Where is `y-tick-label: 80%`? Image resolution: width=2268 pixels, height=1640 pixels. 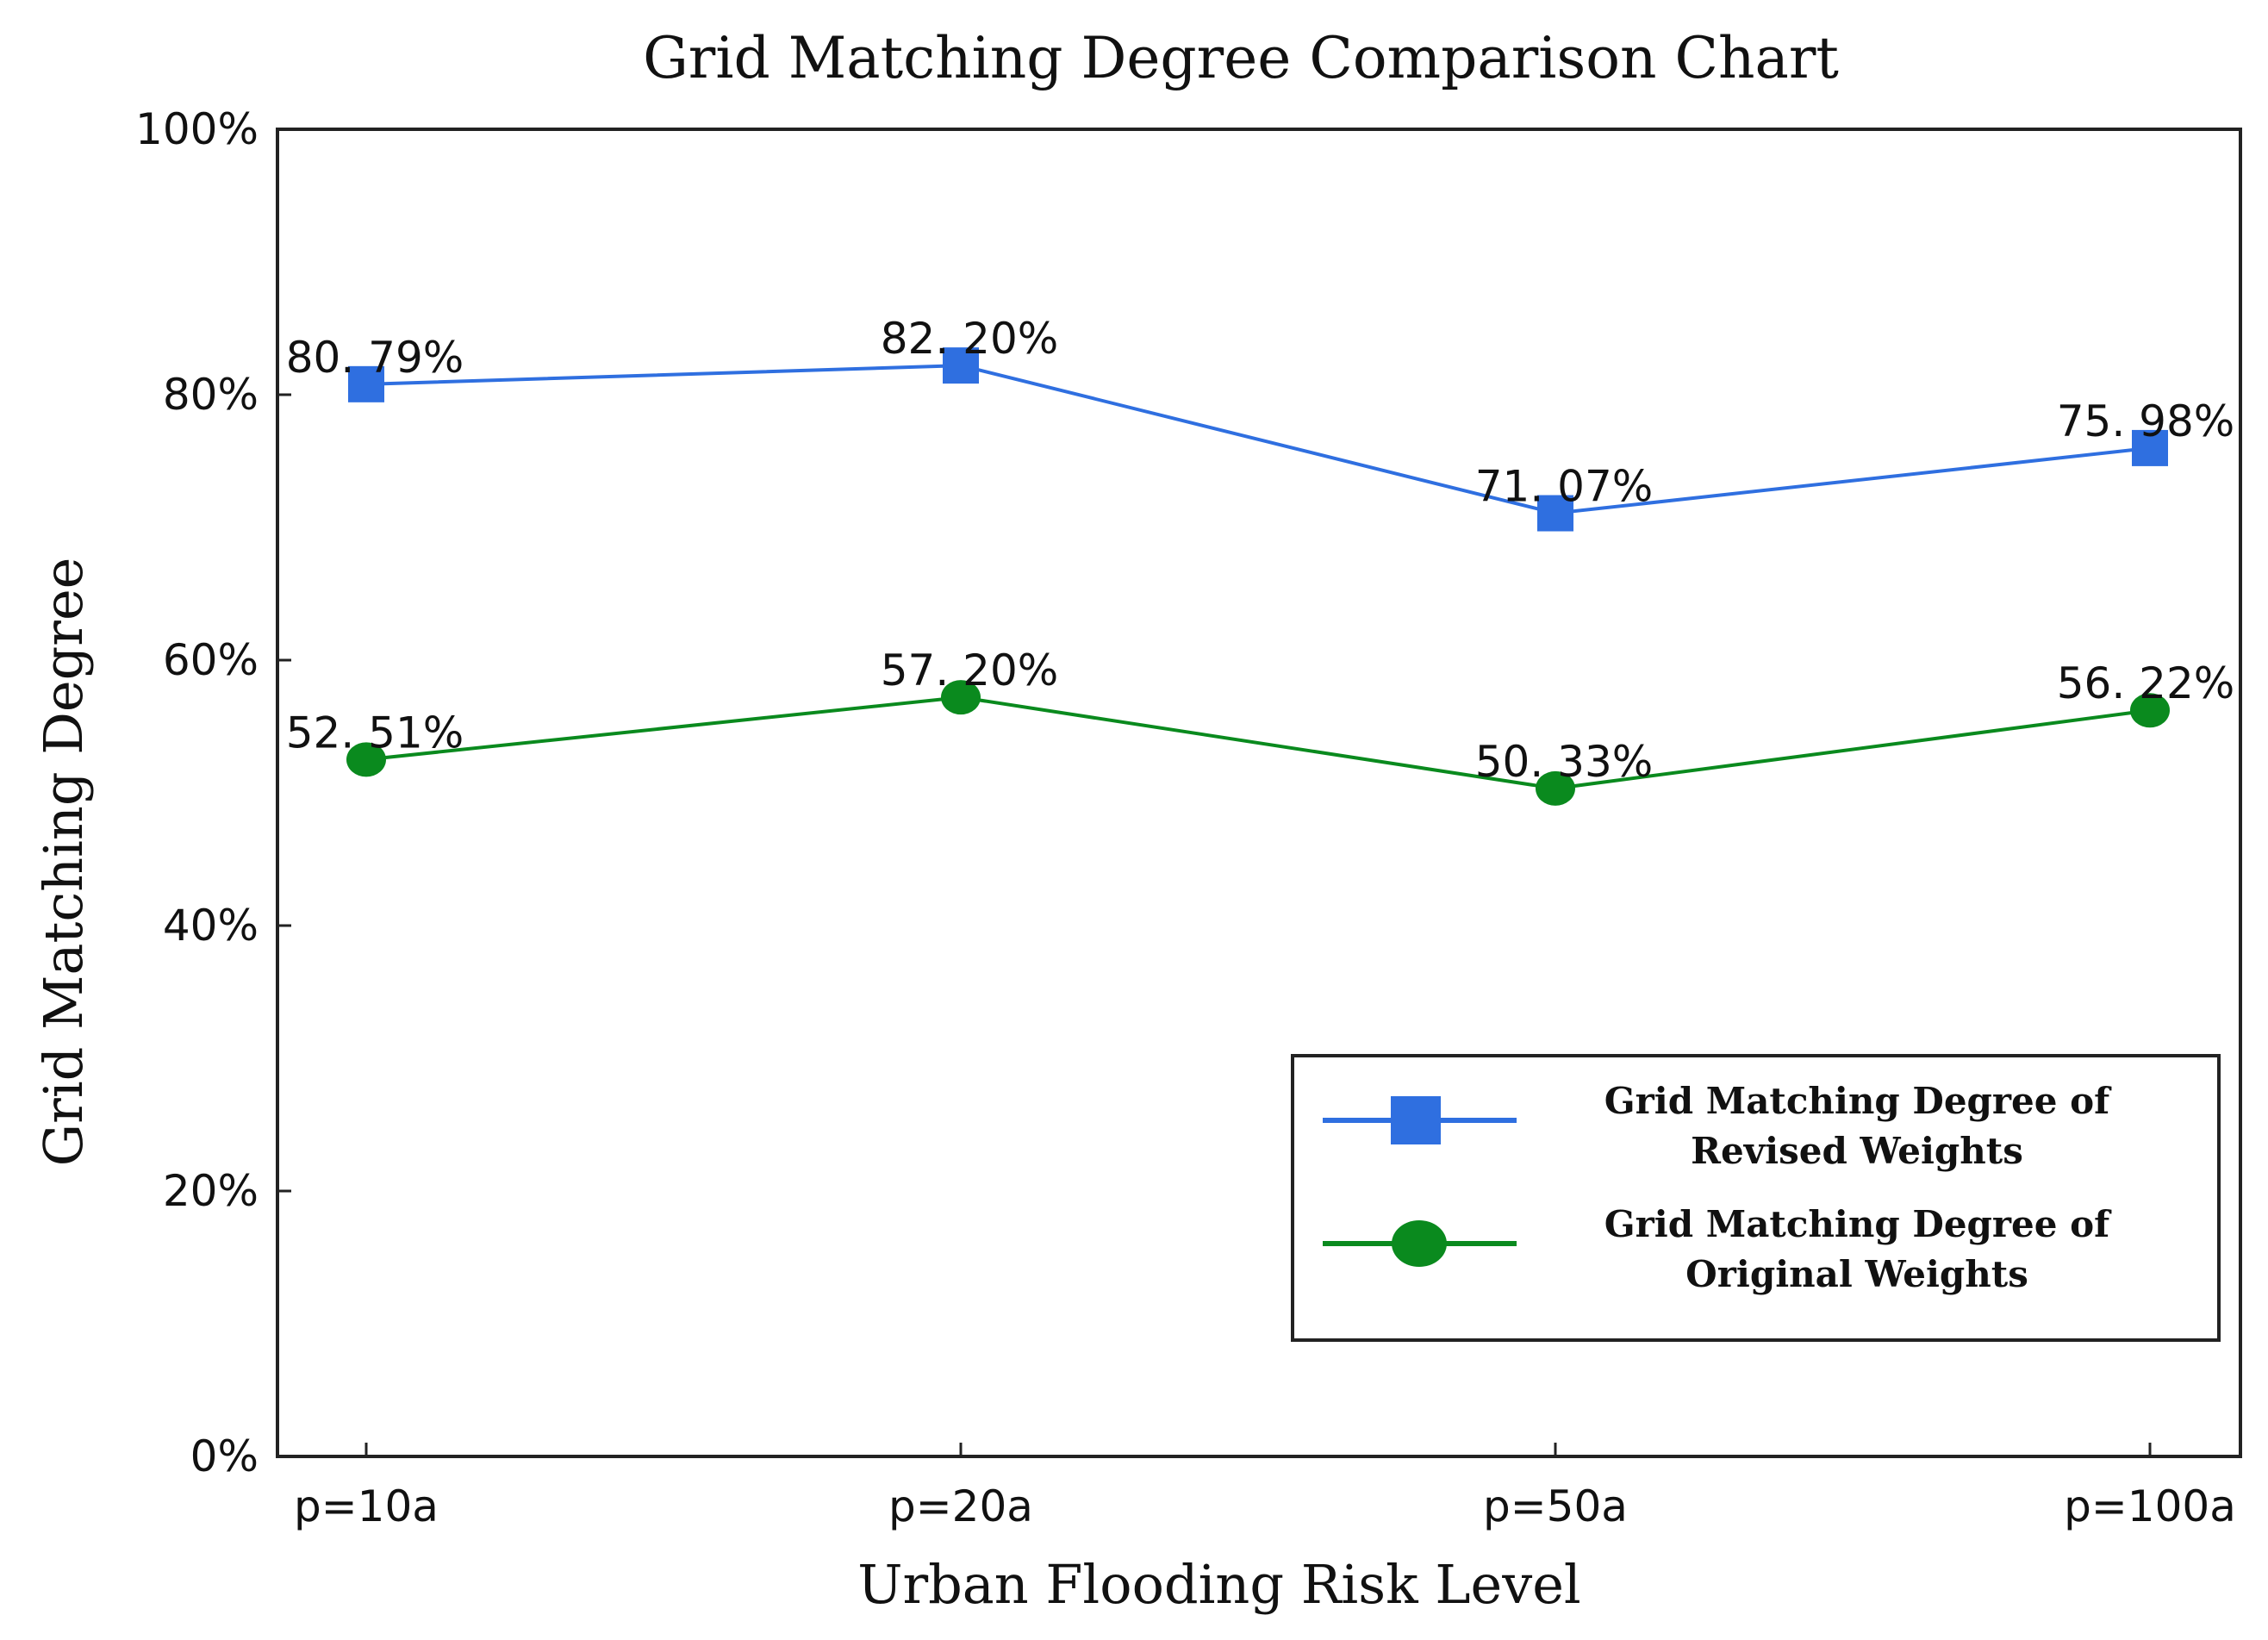
y-tick-label: 80% is located at coordinates (211, 395).